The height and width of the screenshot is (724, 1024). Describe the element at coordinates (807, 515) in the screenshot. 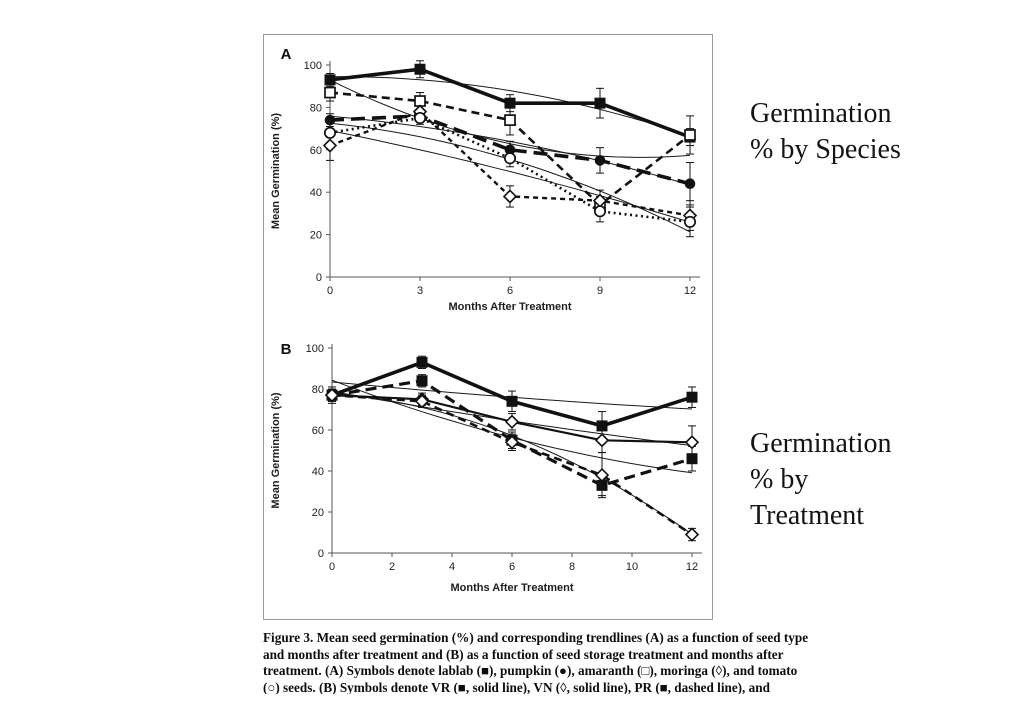

I see `annotation-line: Treatment` at that location.